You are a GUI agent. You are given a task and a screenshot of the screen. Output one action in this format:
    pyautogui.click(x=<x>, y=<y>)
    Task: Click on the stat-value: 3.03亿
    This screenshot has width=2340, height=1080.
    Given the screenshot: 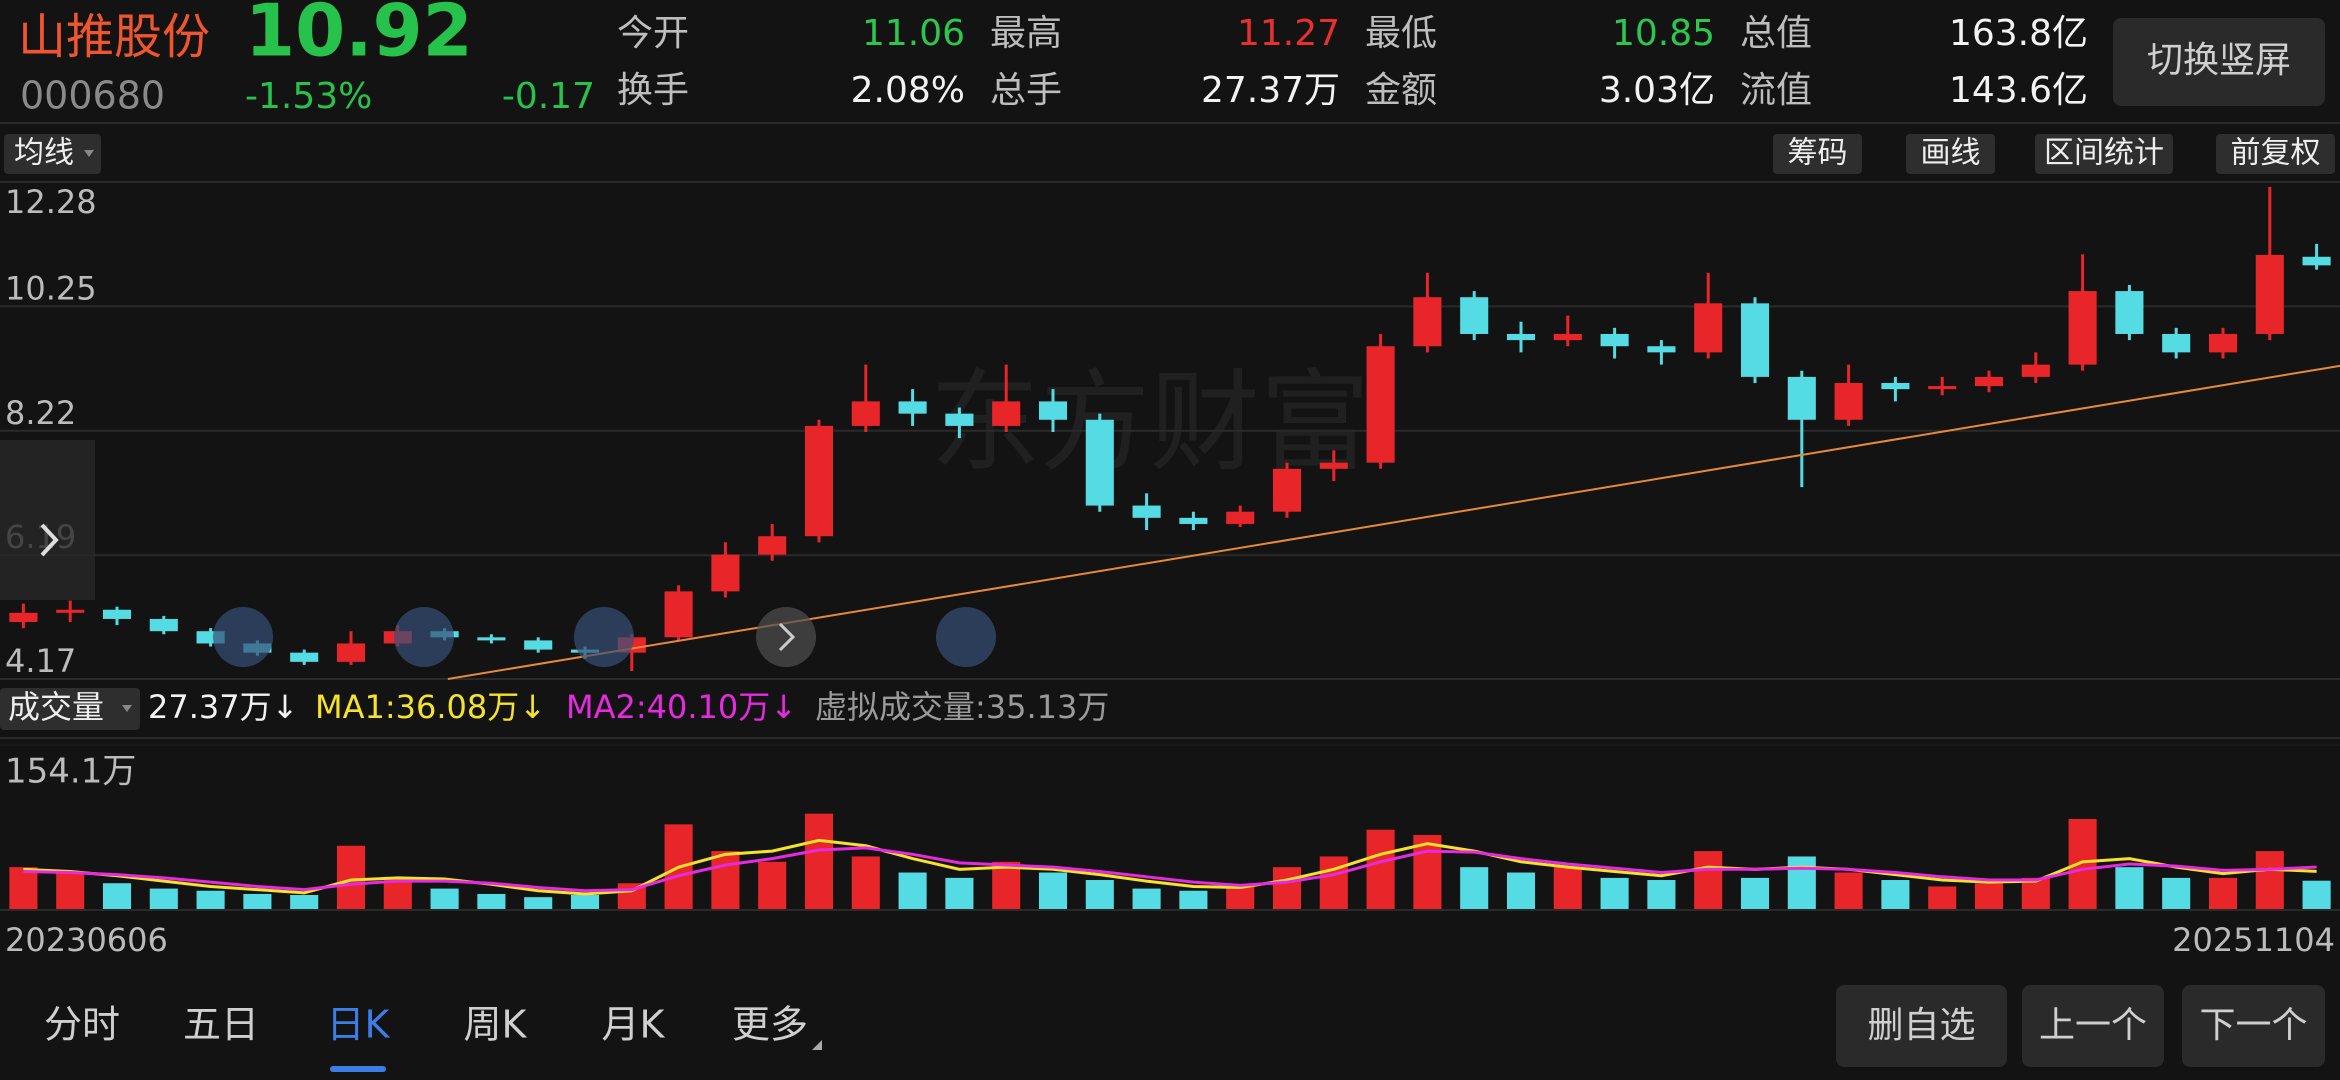 What is the action you would take?
    pyautogui.click(x=1657, y=90)
    